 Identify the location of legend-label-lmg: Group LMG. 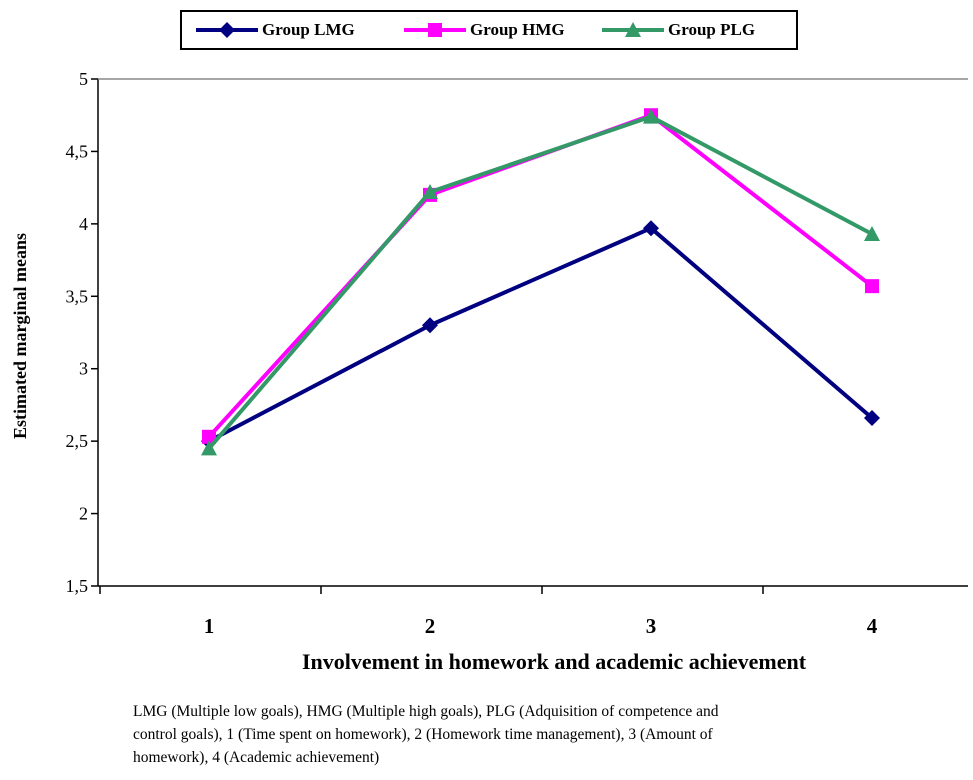
(308, 29).